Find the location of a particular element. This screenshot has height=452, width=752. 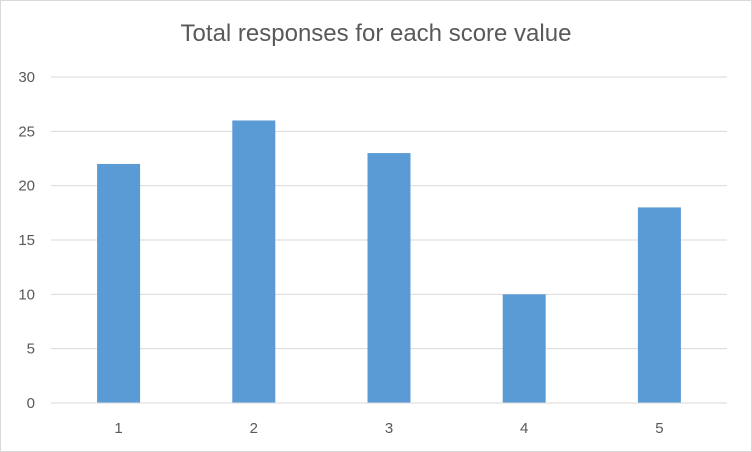

x-tick-label: 2 is located at coordinates (254, 428).